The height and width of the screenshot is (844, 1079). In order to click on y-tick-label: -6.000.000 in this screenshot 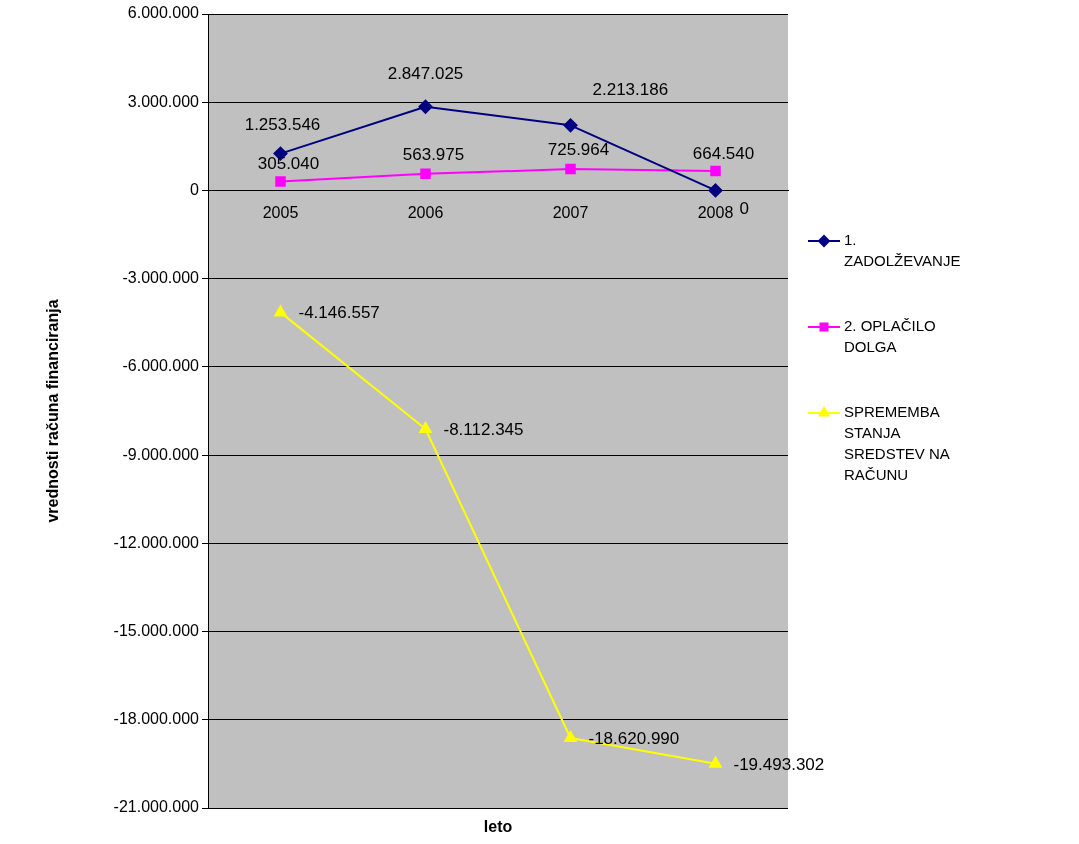, I will do `click(161, 366)`.